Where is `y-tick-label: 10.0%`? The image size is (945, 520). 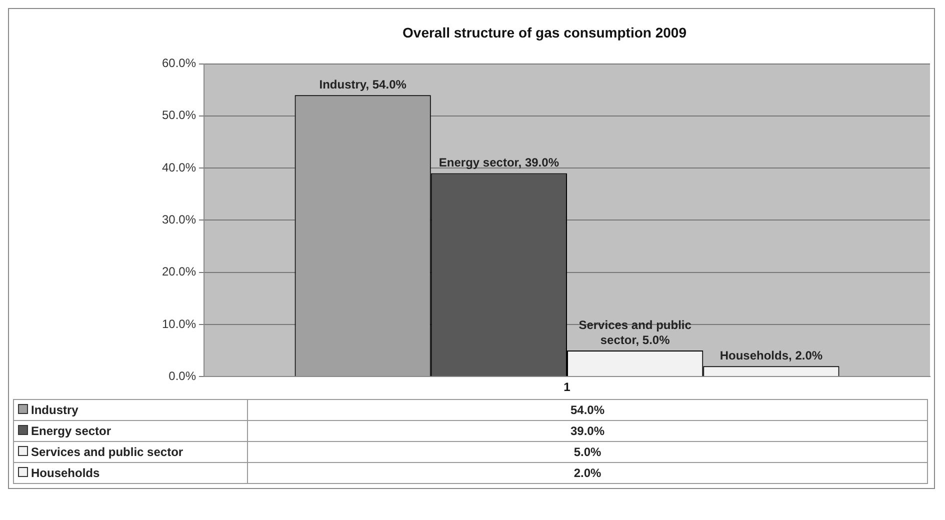 y-tick-label: 10.0% is located at coordinates (179, 323).